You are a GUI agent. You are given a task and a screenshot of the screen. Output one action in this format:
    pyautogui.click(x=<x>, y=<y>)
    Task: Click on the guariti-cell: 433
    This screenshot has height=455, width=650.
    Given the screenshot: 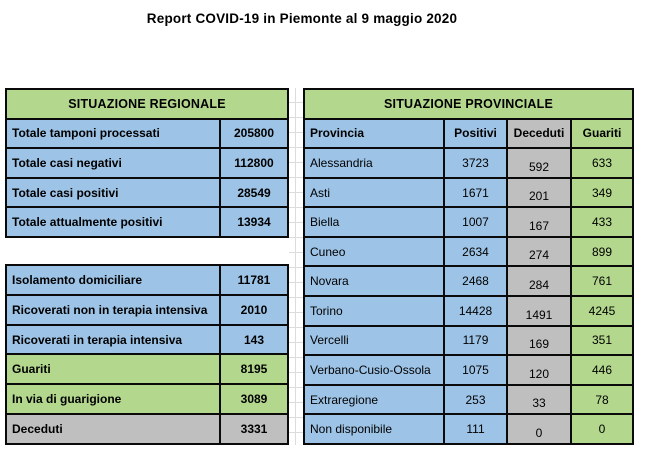 What is the action you would take?
    pyautogui.click(x=601, y=222)
    